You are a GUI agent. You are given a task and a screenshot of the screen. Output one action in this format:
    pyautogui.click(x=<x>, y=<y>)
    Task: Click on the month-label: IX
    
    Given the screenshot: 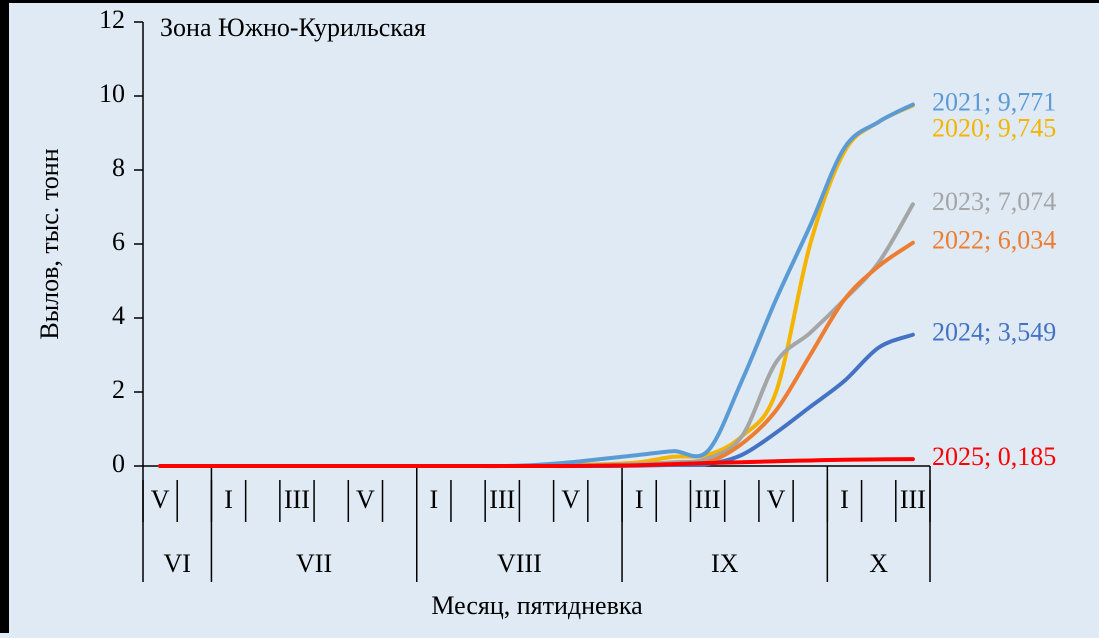 What is the action you would take?
    pyautogui.click(x=725, y=563)
    